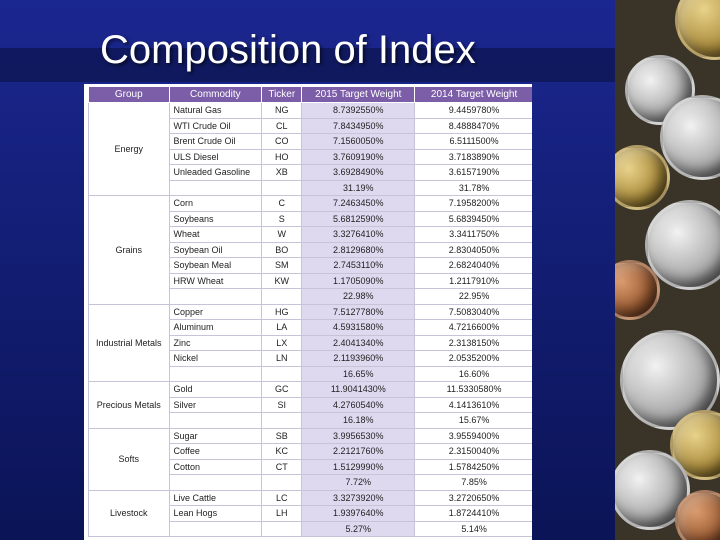  What do you see at coordinates (473, 451) in the screenshot?
I see `weight-2014-cell: 2.3150040%` at bounding box center [473, 451].